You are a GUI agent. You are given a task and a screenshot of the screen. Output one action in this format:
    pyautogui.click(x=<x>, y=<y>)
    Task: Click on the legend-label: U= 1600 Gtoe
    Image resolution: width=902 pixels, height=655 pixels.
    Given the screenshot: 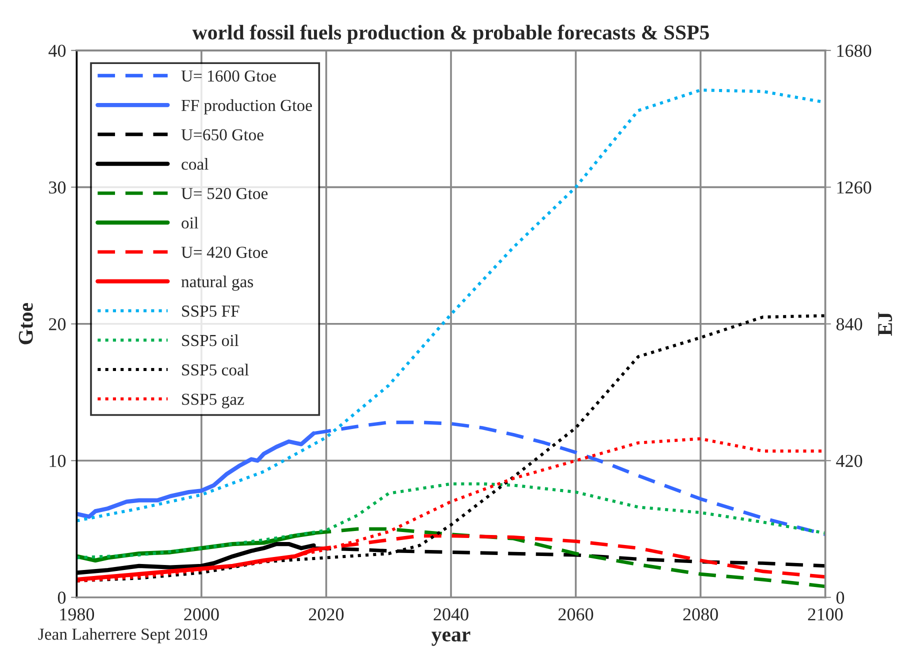 What is the action you would take?
    pyautogui.click(x=228, y=76)
    